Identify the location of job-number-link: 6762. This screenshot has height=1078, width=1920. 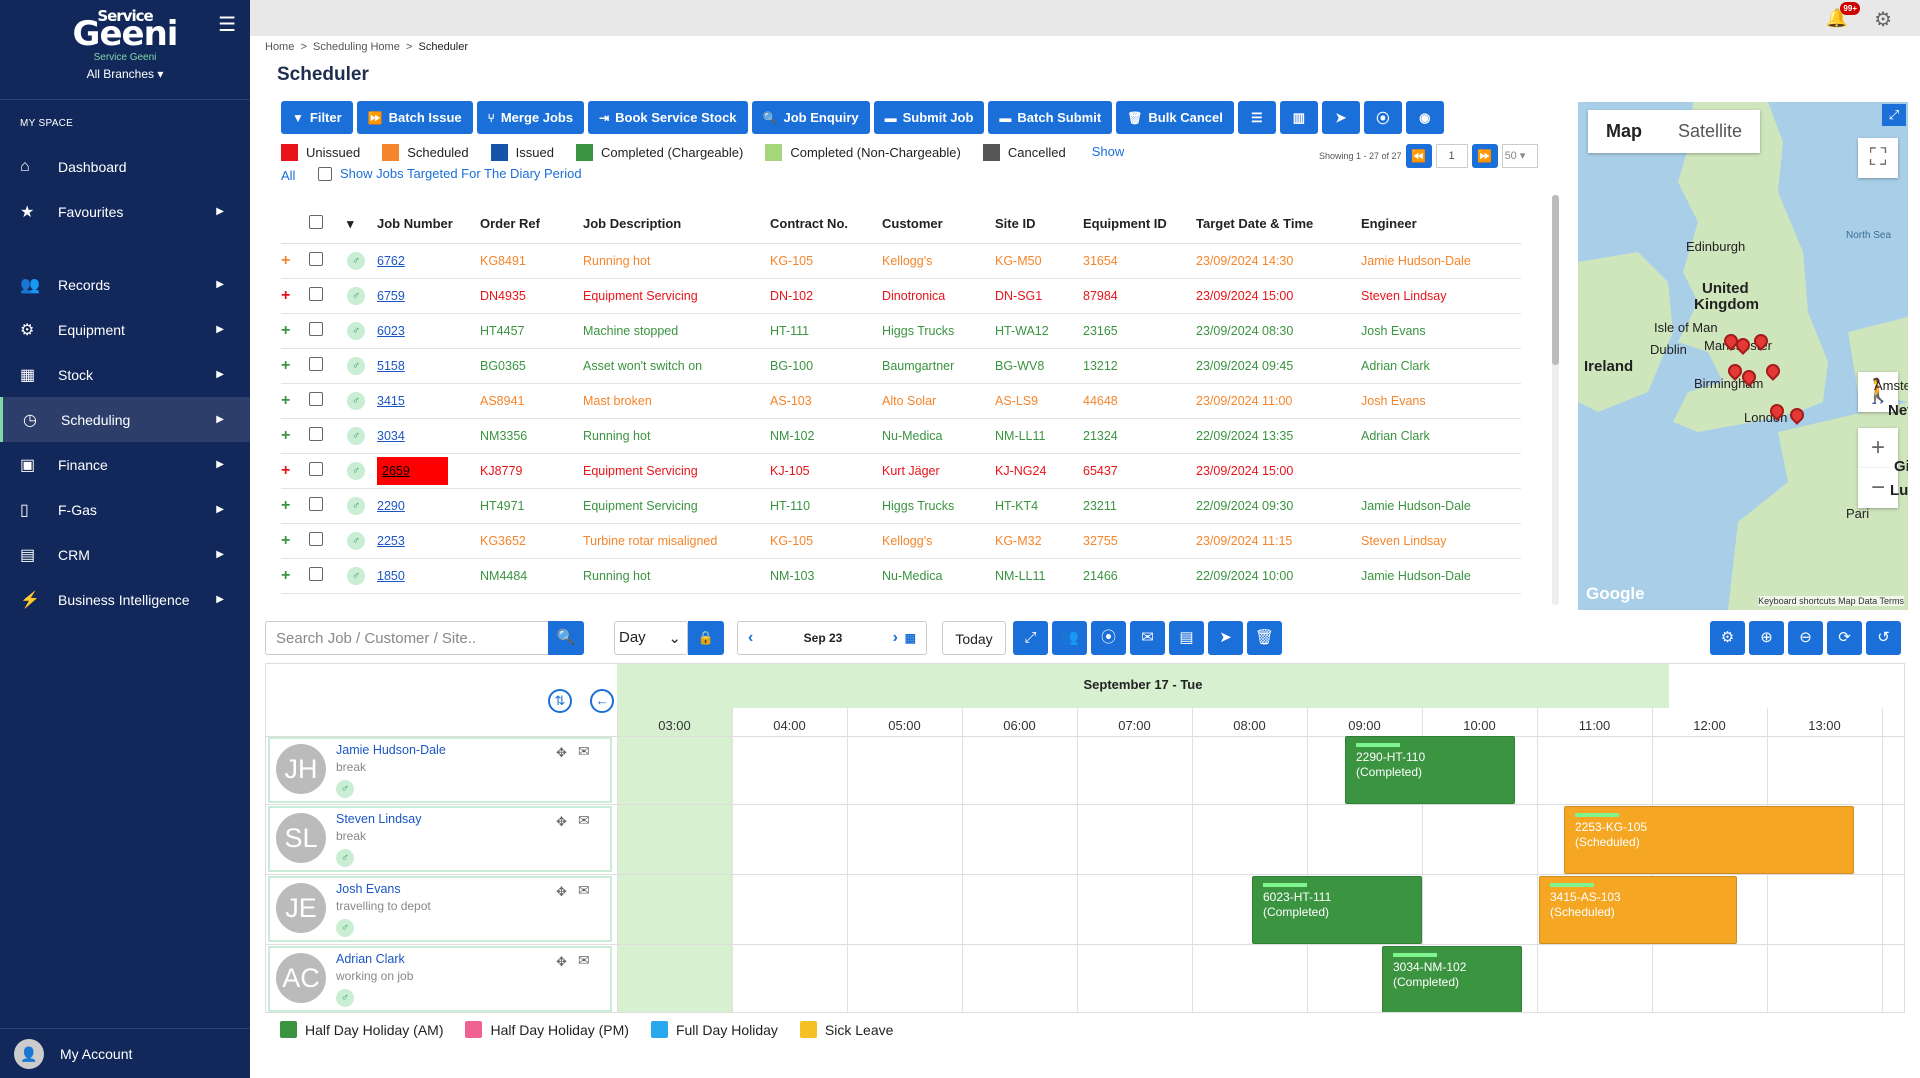
(391, 260).